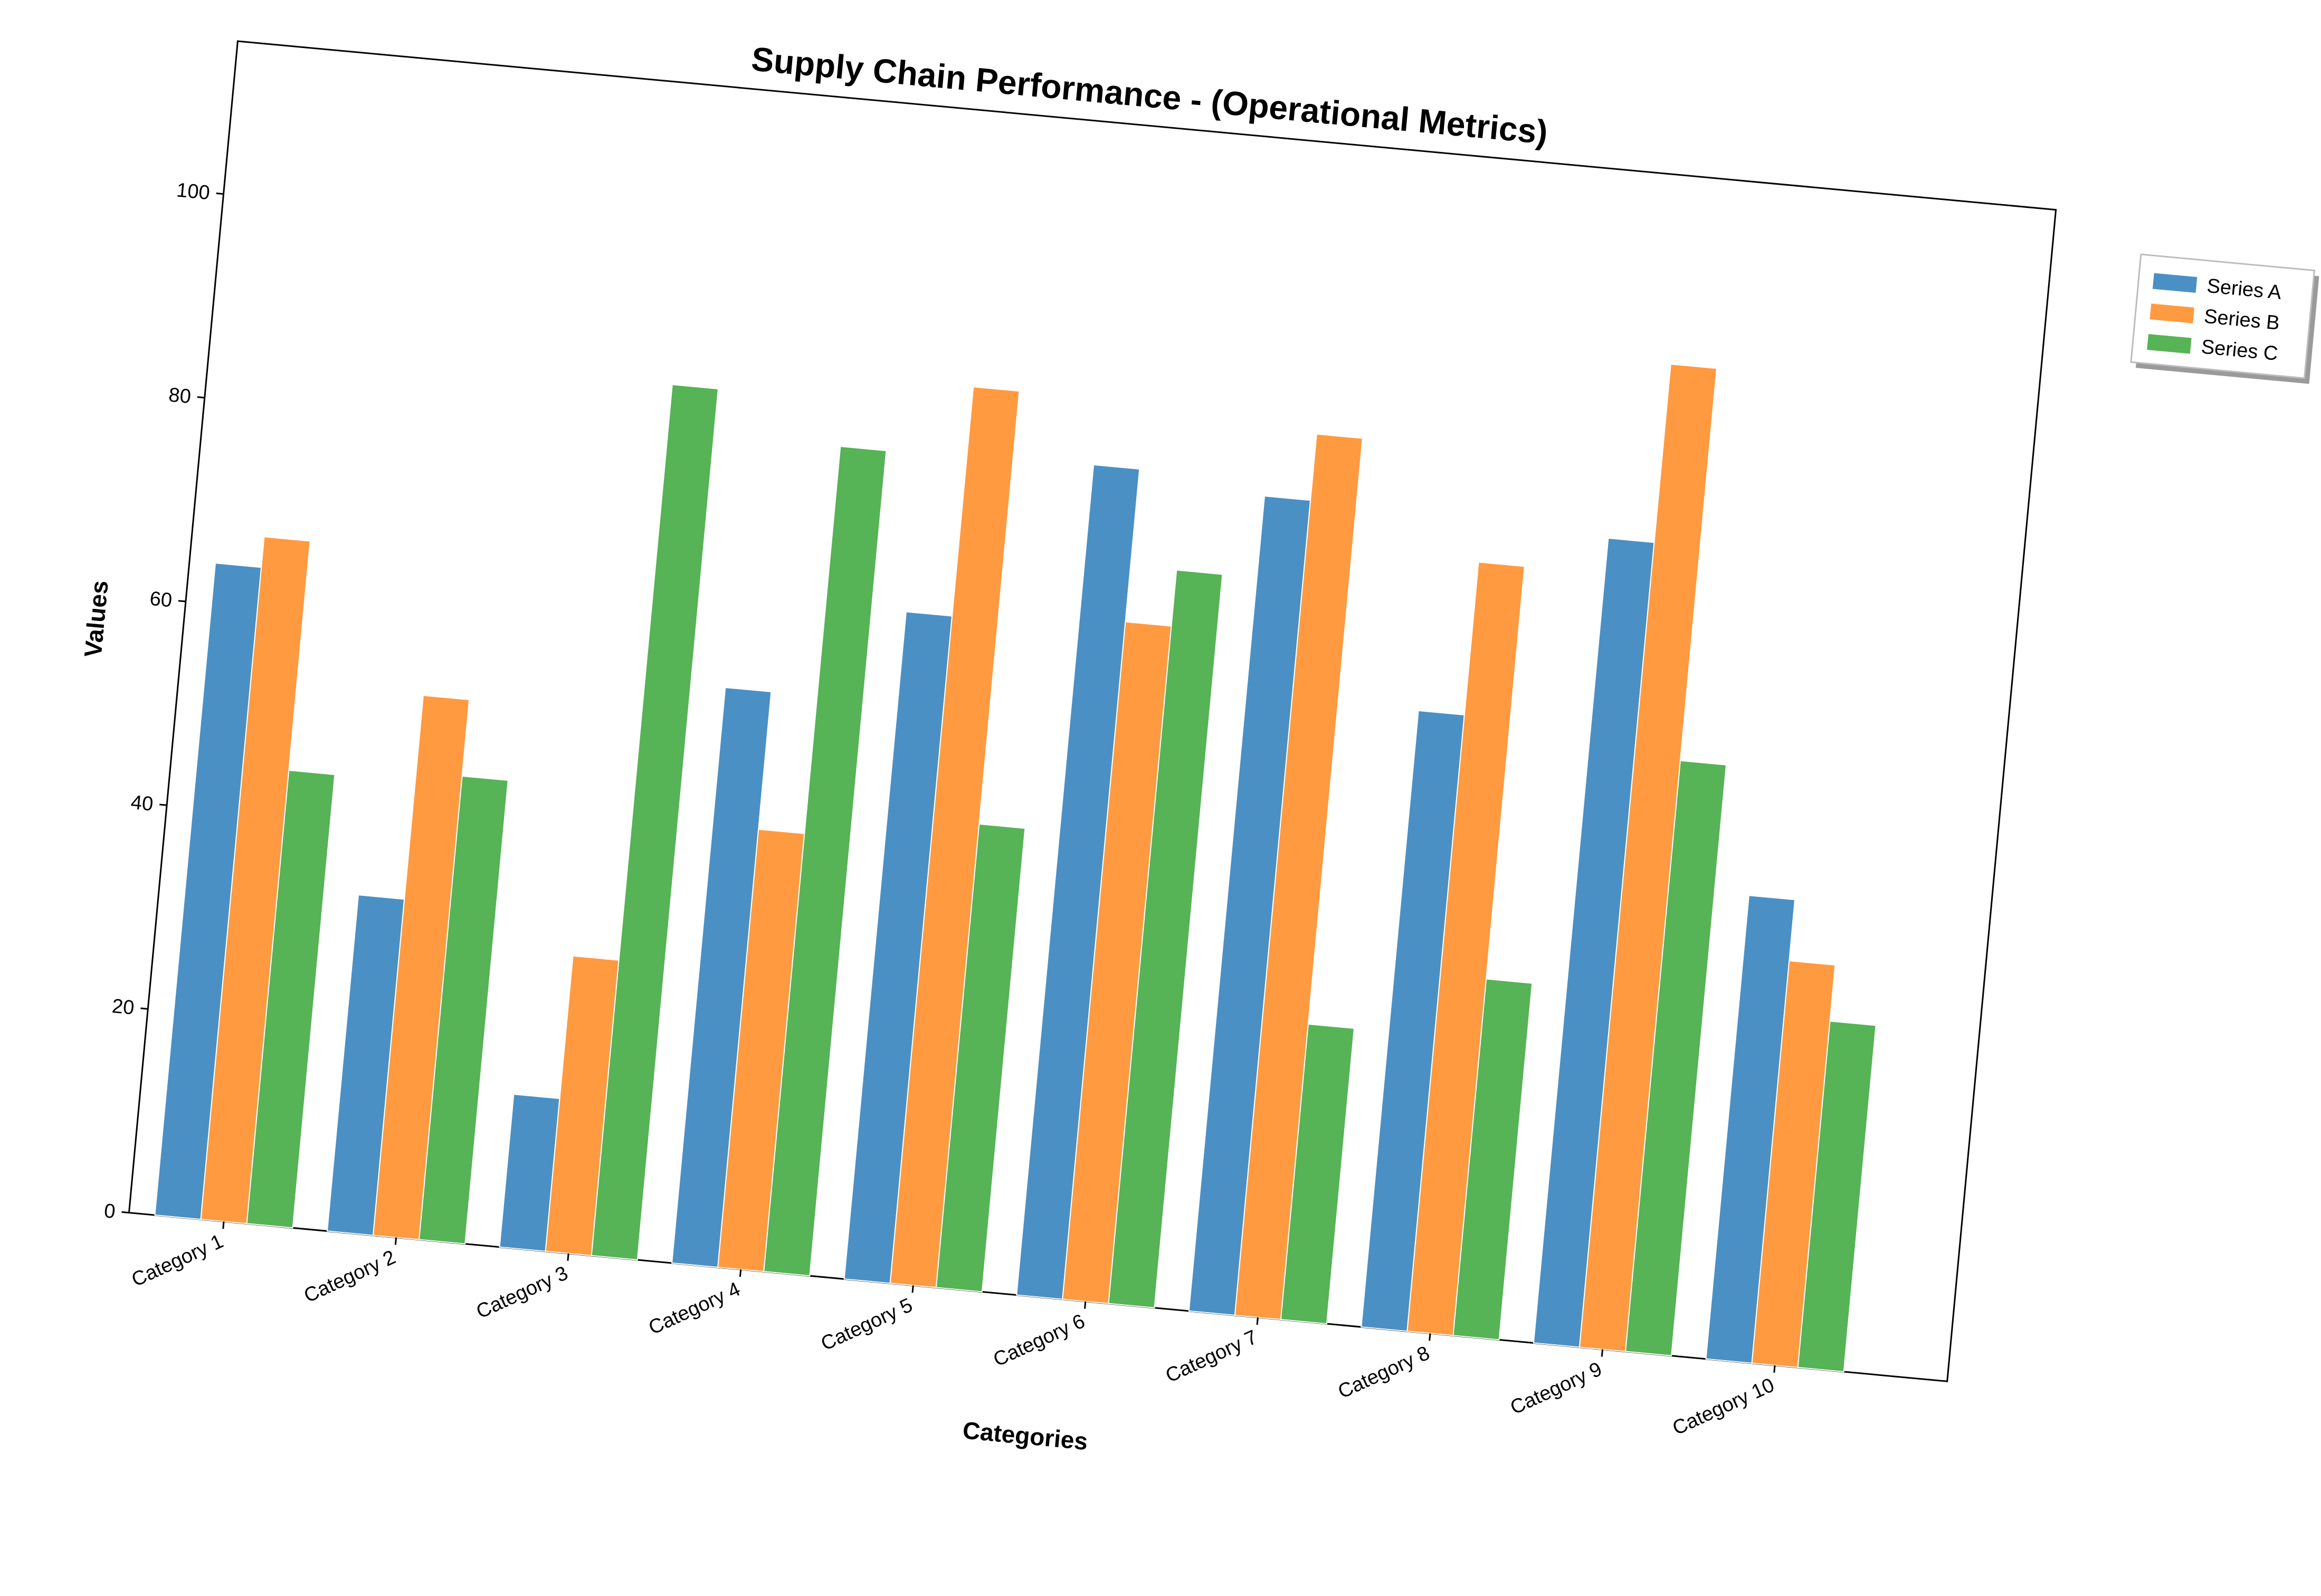 Image resolution: width=2321 pixels, height=1596 pixels. What do you see at coordinates (110, 1211) in the screenshot?
I see `y-tick-label: 0` at bounding box center [110, 1211].